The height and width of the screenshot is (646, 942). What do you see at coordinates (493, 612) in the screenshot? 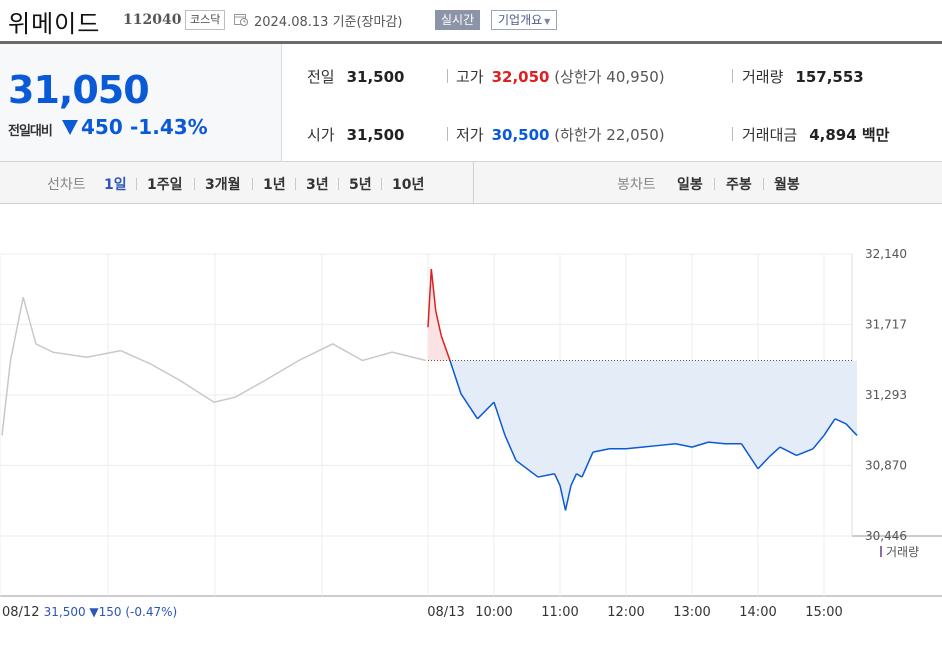
I see `x-tick-label: 10:00` at bounding box center [493, 612].